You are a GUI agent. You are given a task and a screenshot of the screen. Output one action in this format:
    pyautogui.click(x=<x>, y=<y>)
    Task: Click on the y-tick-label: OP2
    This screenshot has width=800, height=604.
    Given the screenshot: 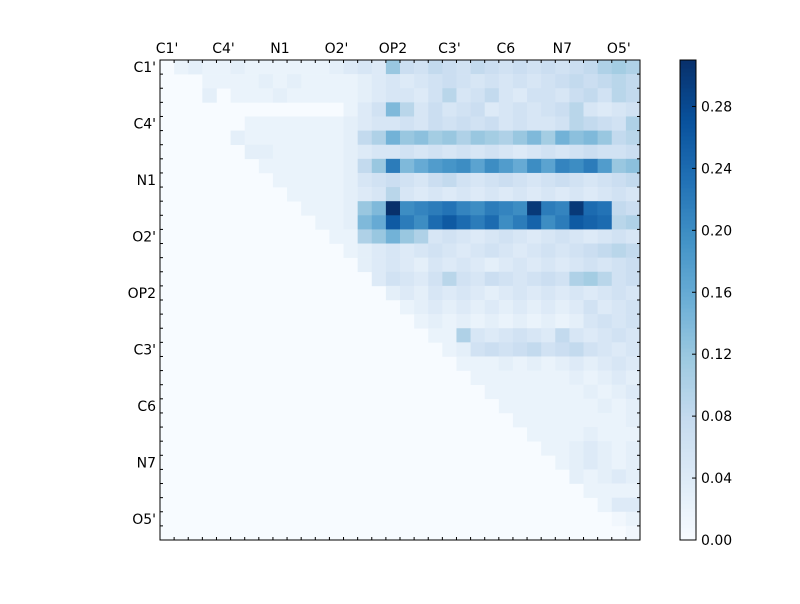 What is the action you would take?
    pyautogui.click(x=142, y=294)
    